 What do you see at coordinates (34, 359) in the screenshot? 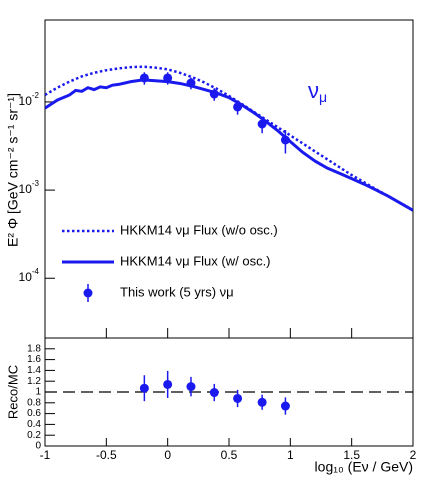
I see `y-tick-label: 1.6` at bounding box center [34, 359].